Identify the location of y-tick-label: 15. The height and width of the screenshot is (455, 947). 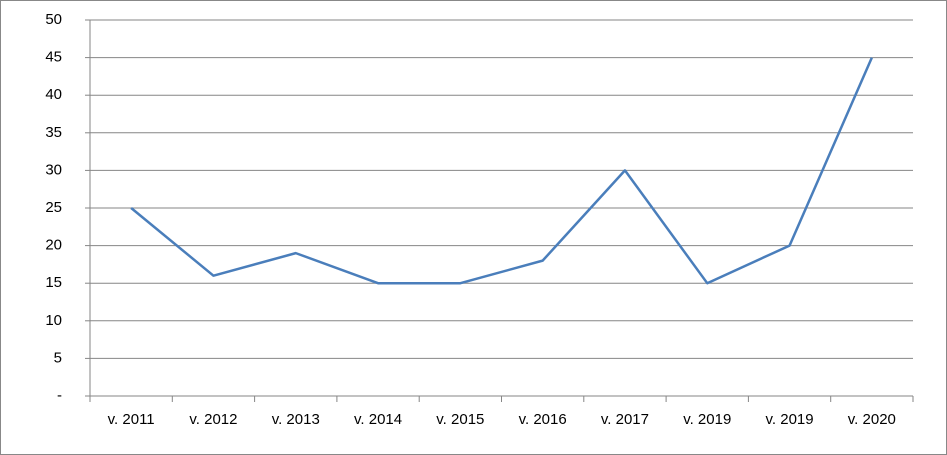
(53, 282).